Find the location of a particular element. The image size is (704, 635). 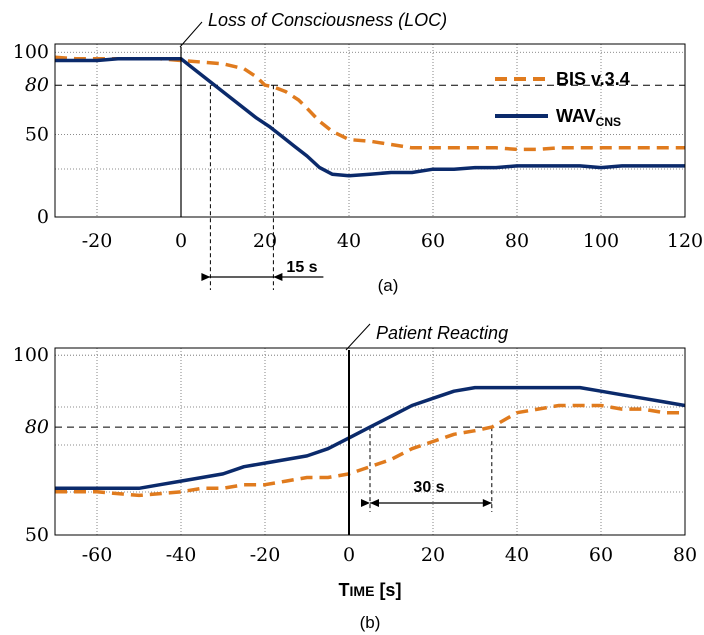

panel-b-marker-lines is located at coordinates (431, 469).